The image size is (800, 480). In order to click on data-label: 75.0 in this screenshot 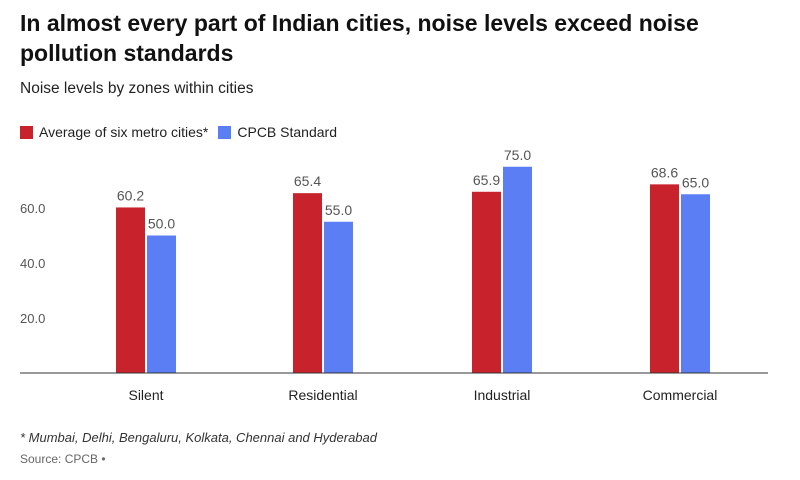, I will do `click(517, 155)`.